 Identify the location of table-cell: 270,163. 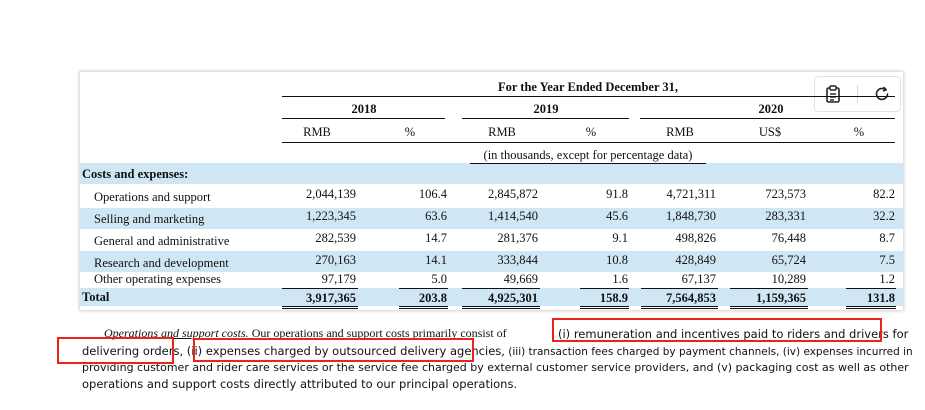
(335, 260).